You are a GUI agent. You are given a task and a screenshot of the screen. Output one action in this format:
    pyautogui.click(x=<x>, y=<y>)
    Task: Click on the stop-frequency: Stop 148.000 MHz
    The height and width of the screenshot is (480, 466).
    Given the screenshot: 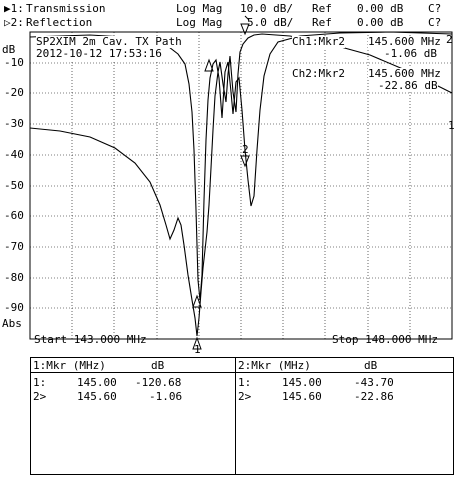 What is the action you would take?
    pyautogui.click(x=385, y=339)
    